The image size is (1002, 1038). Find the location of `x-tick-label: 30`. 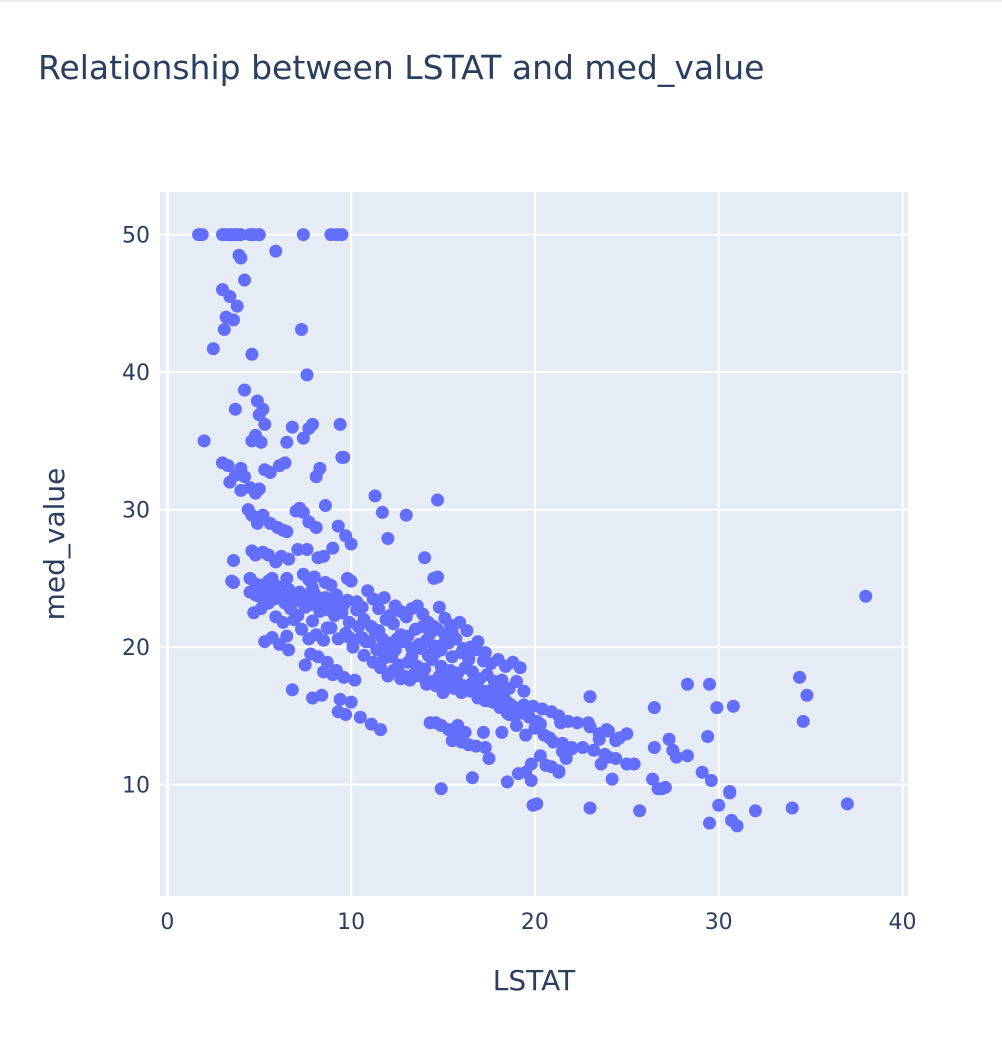

x-tick-label: 30 is located at coordinates (719, 922).